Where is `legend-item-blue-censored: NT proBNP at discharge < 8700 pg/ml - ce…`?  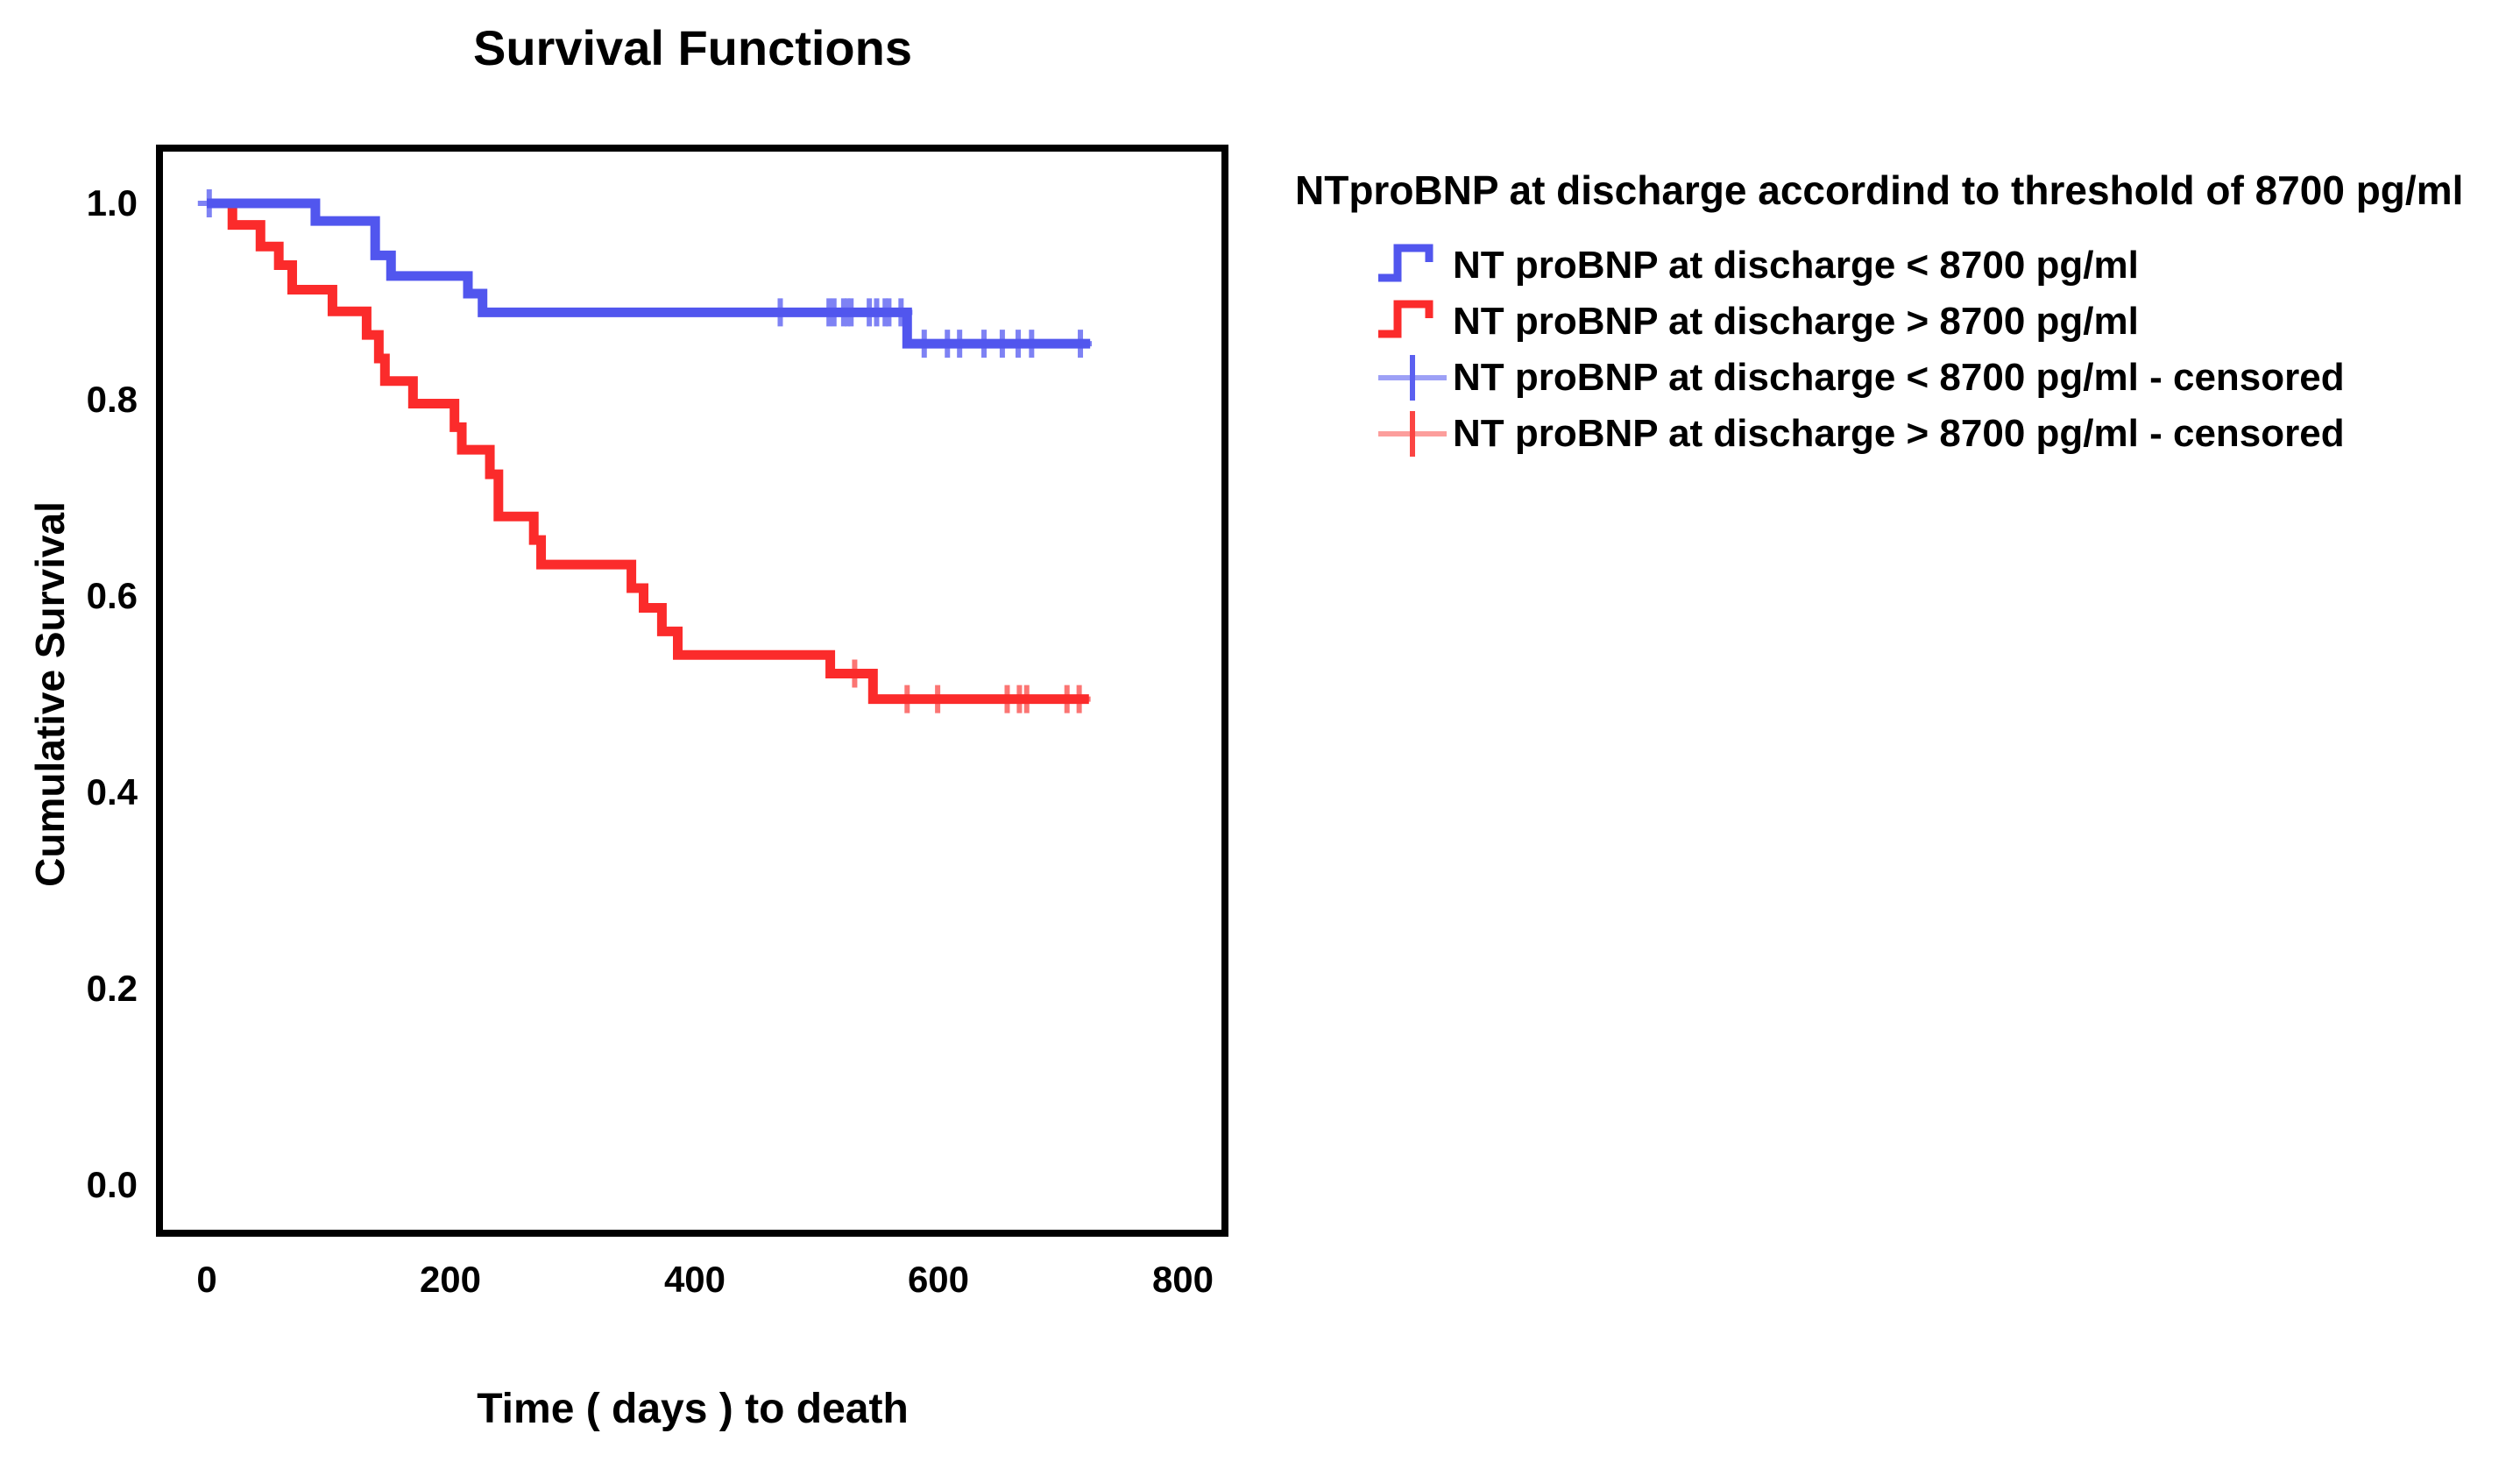 legend-item-blue-censored: NT proBNP at discharge < 8700 pg/ml - ce… is located at coordinates (1860, 378).